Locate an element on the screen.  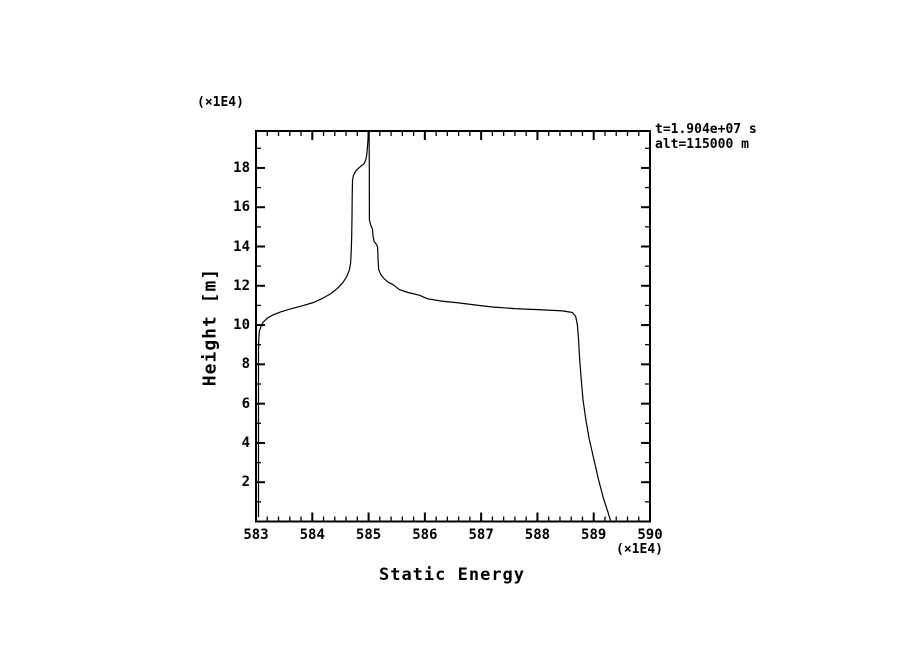
y-tick-label: 8 is located at coordinates (245, 364).